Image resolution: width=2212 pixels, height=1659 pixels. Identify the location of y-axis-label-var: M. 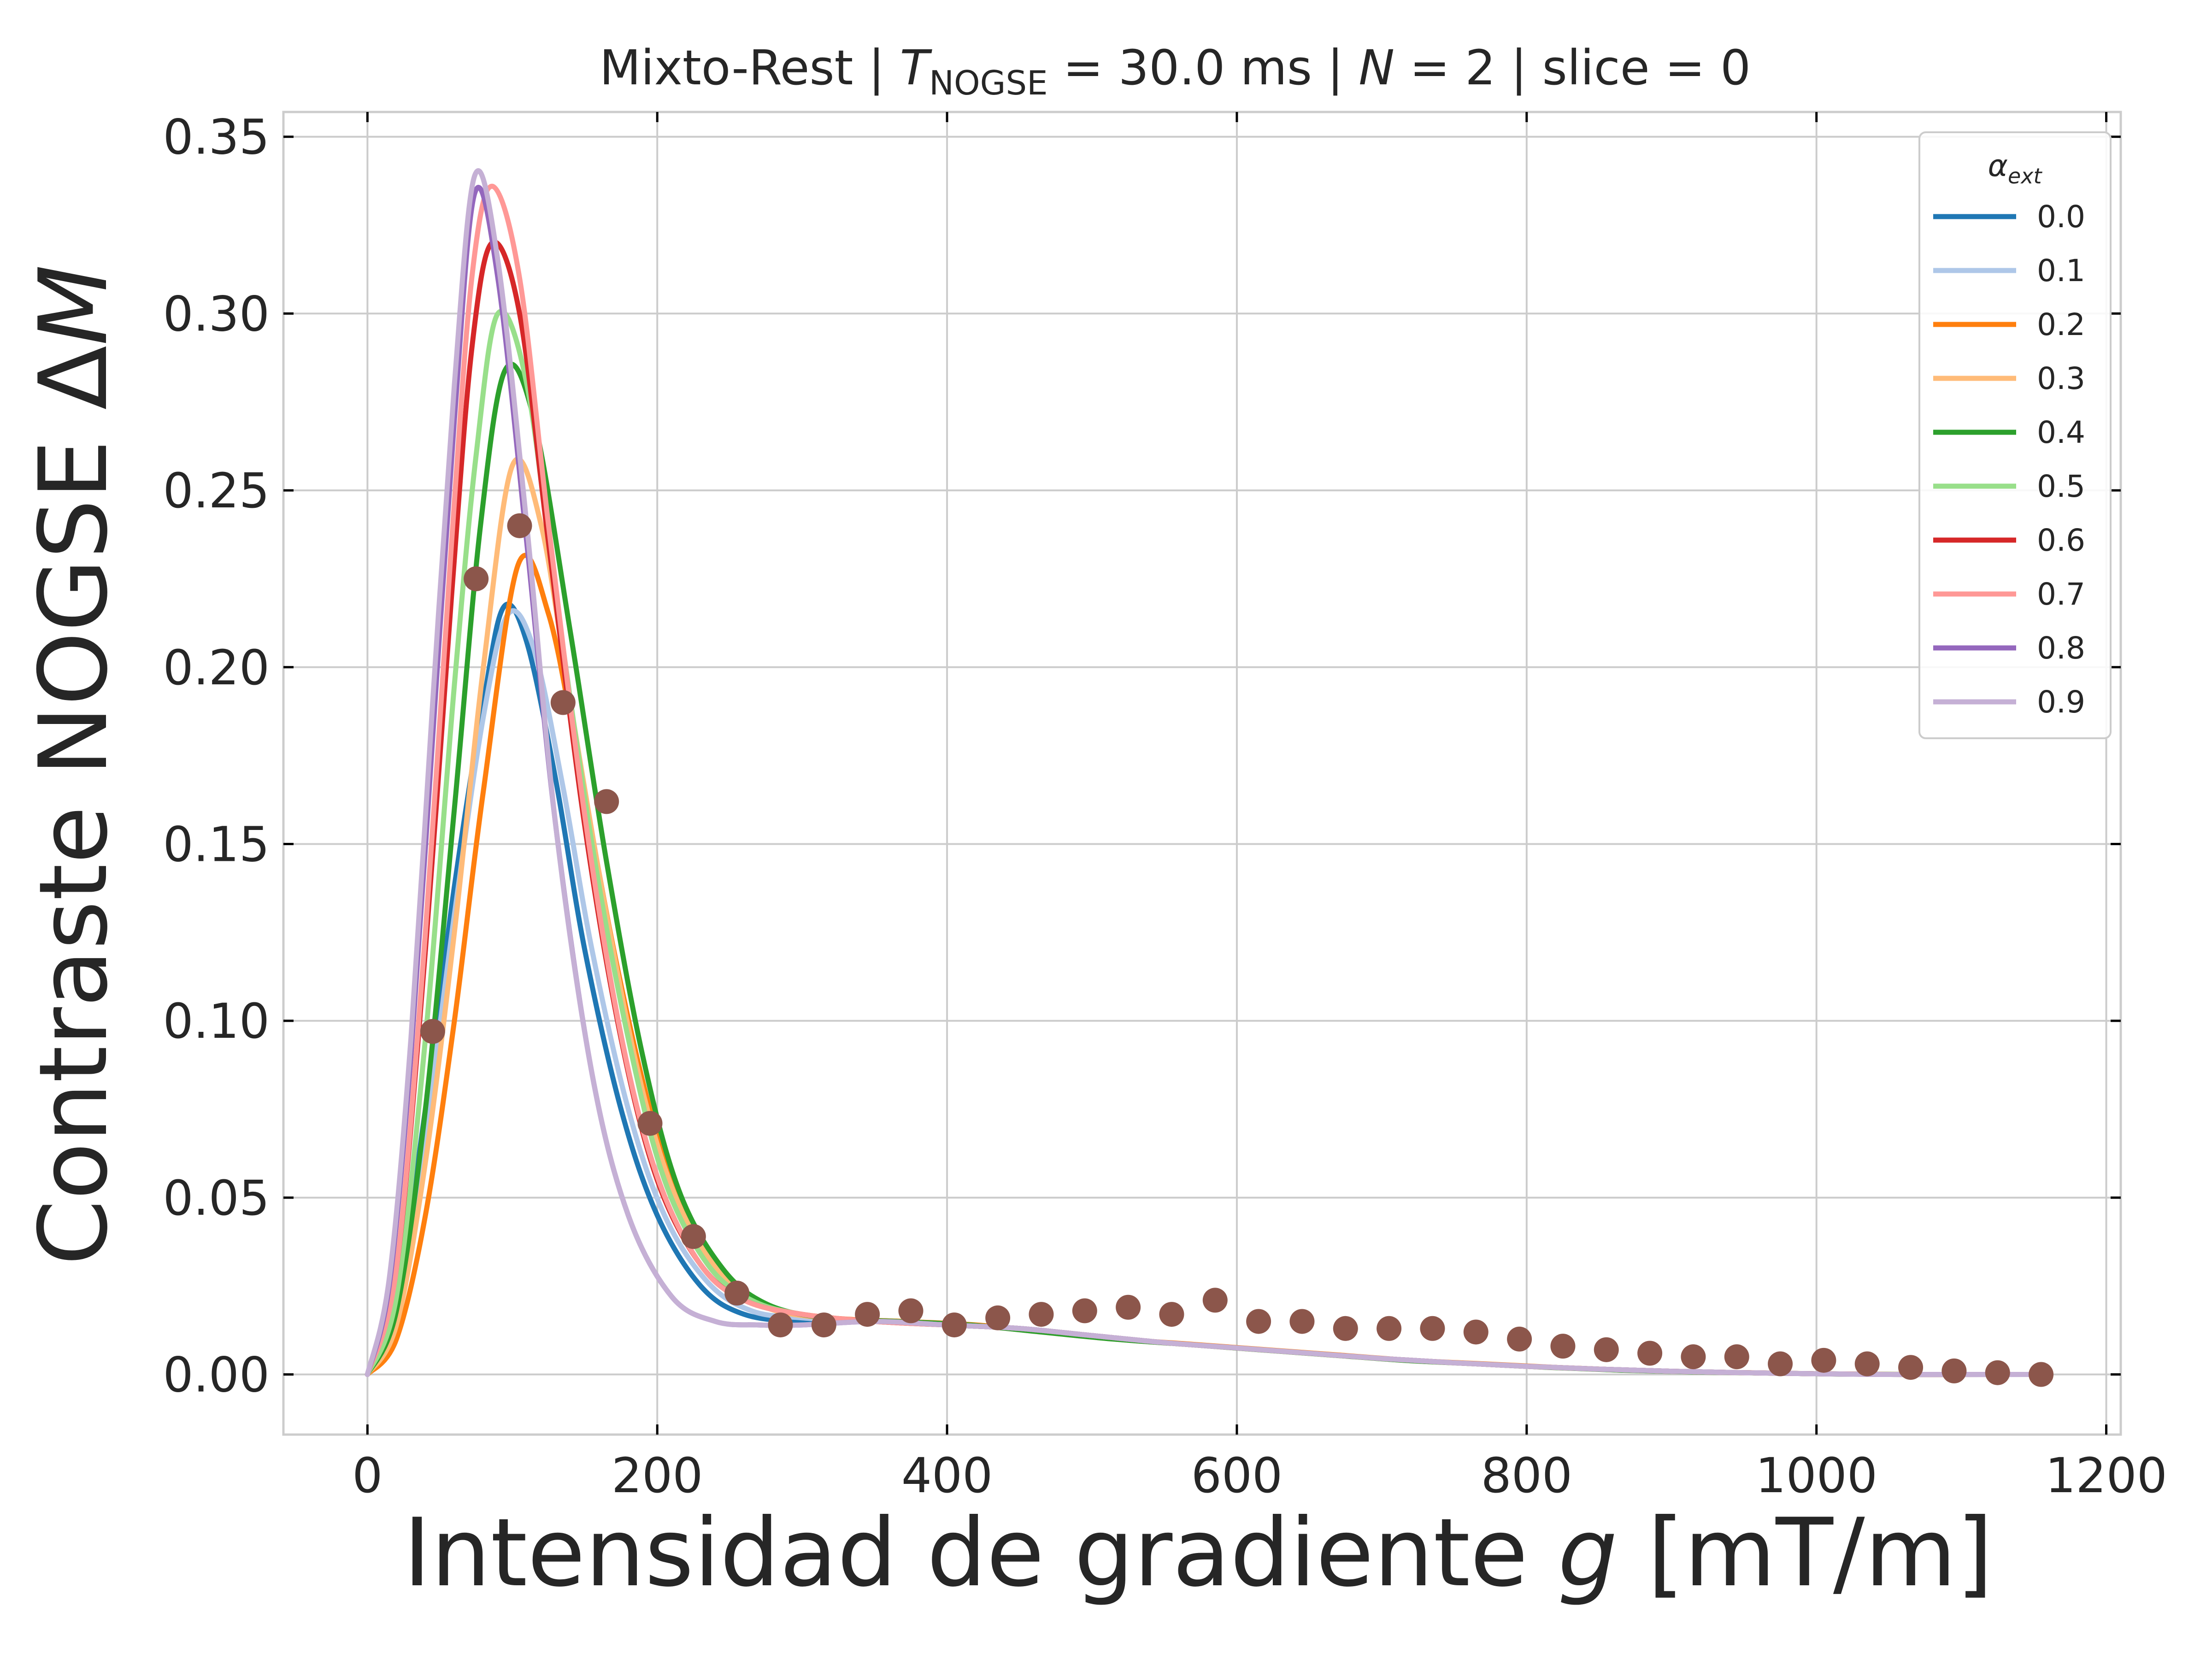
(74, 305).